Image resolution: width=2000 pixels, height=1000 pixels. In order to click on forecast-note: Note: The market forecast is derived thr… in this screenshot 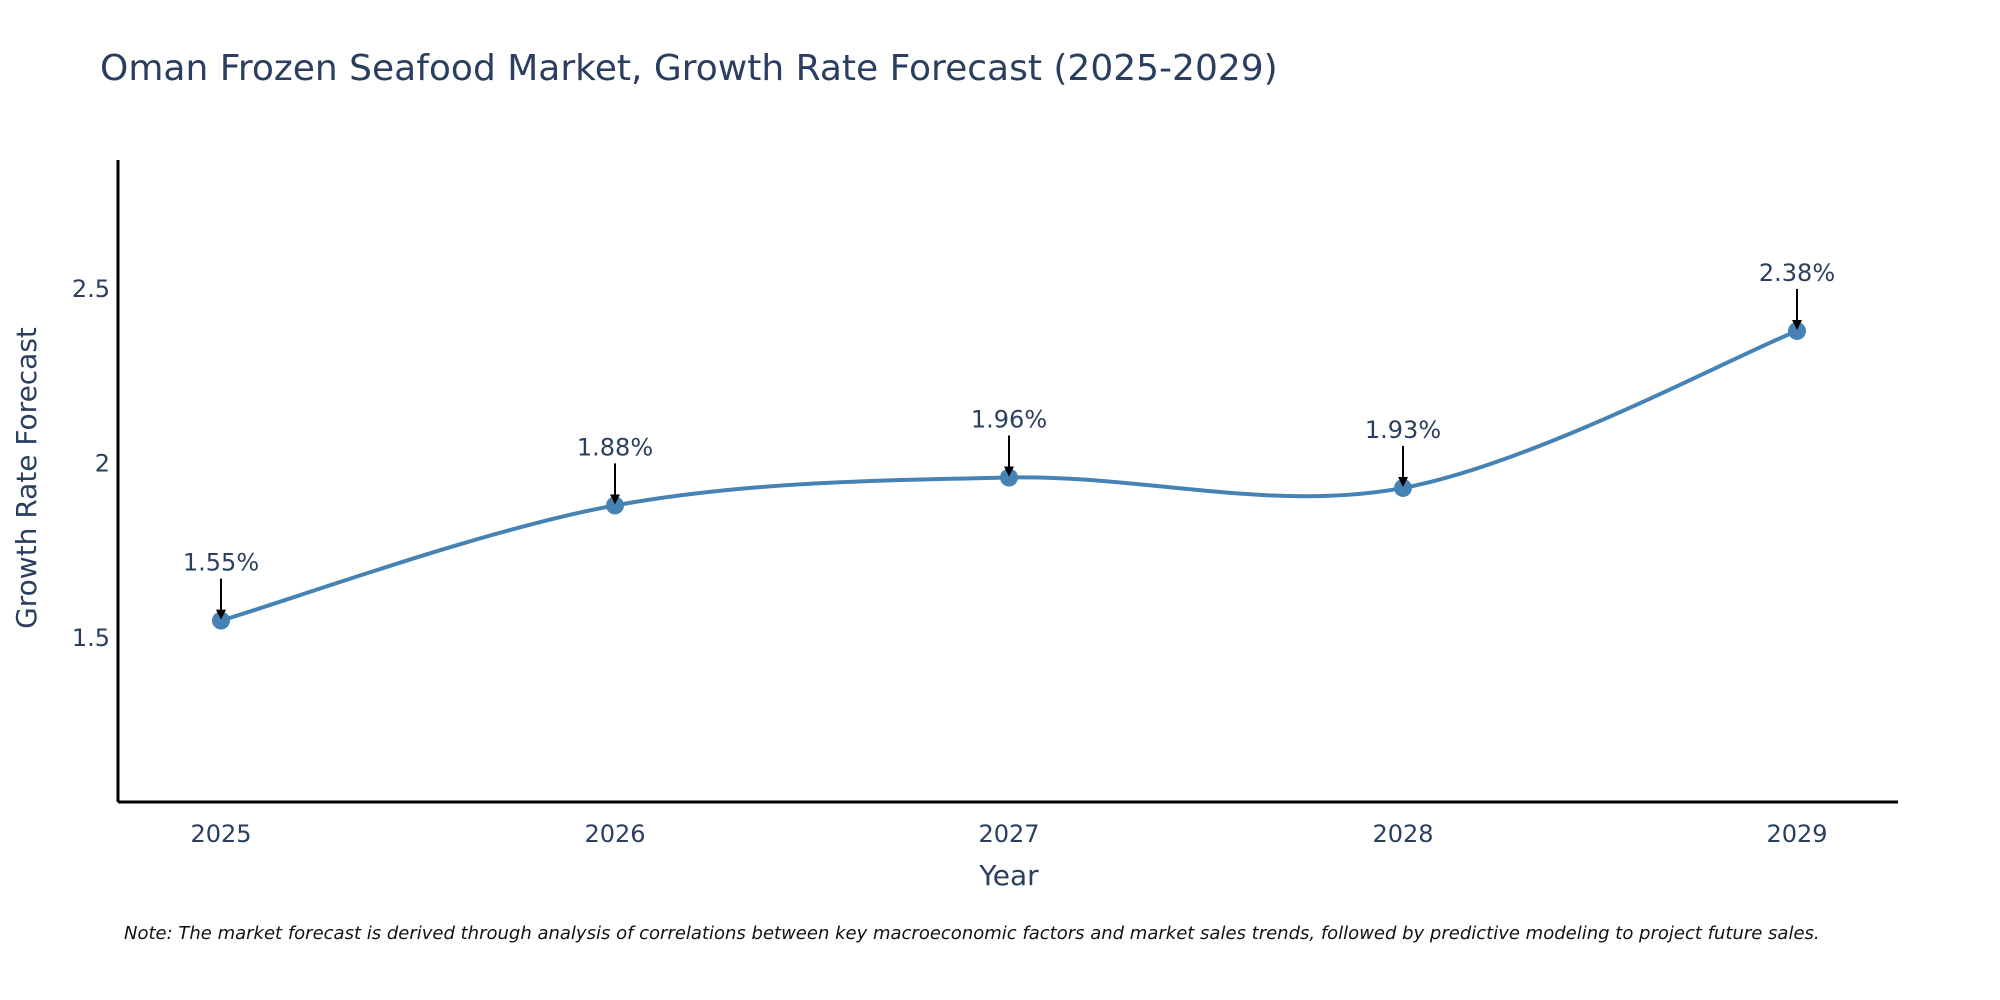, I will do `click(972, 933)`.